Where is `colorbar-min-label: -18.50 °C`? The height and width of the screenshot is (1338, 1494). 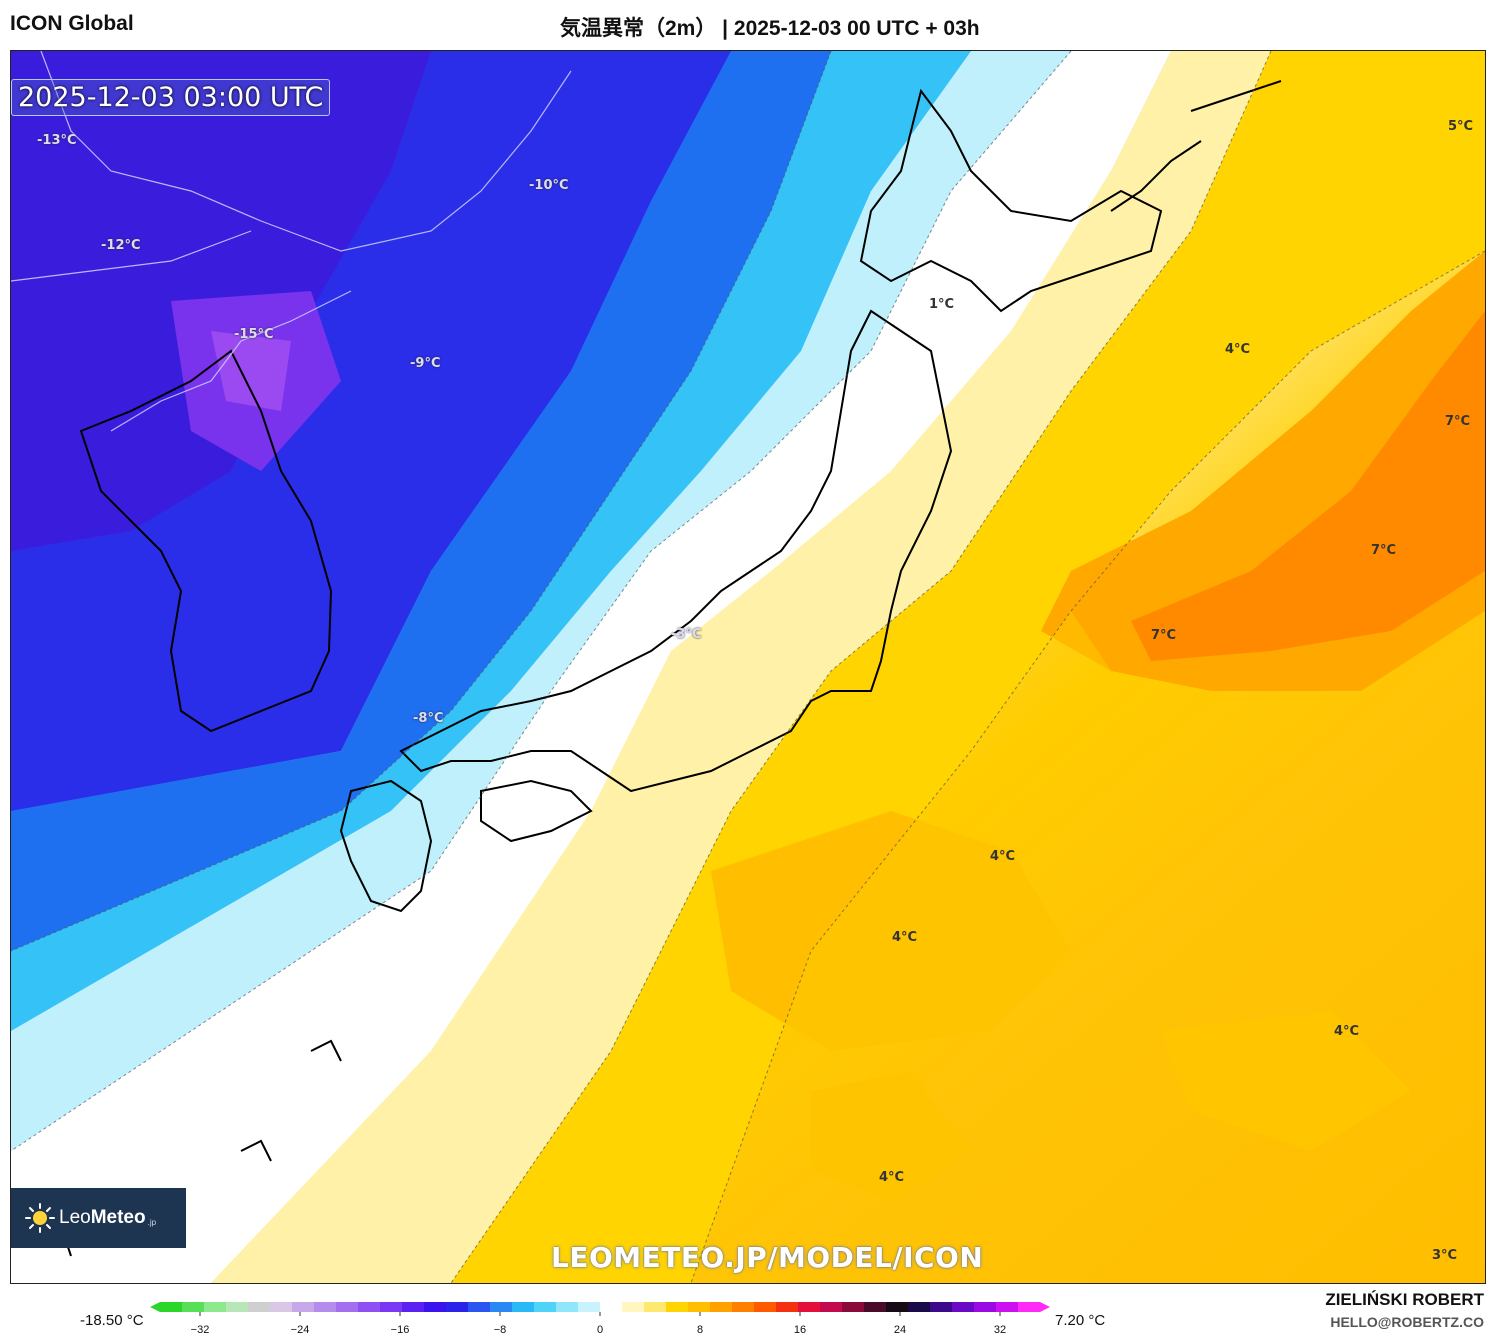
colorbar-min-label: -18.50 °C is located at coordinates (112, 1320).